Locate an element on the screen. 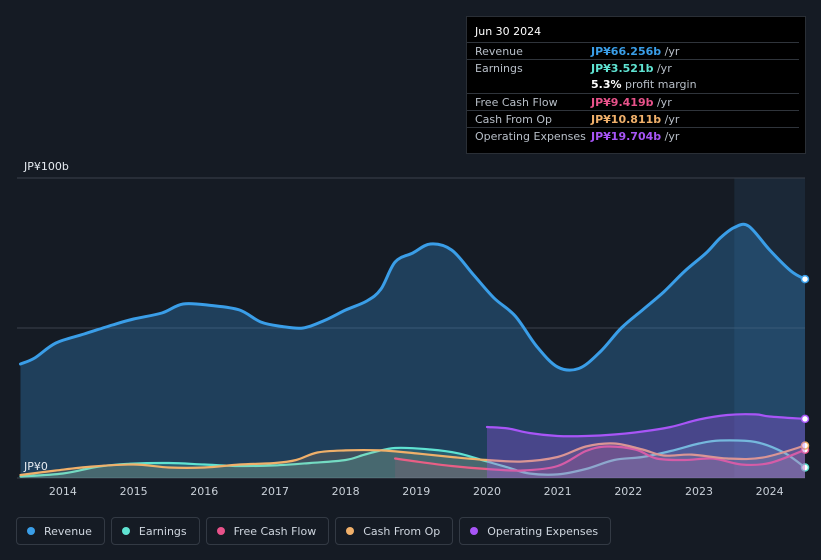 This screenshot has width=821, height=560. free-cash-flow-line is located at coordinates (600, 458).